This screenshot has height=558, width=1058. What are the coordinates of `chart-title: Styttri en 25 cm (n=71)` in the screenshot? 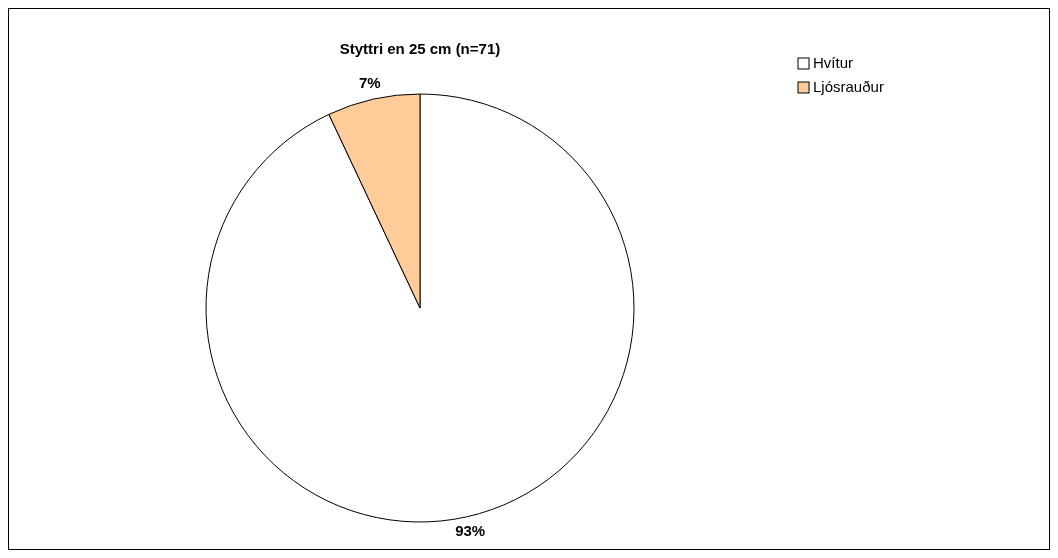 It's located at (420, 48).